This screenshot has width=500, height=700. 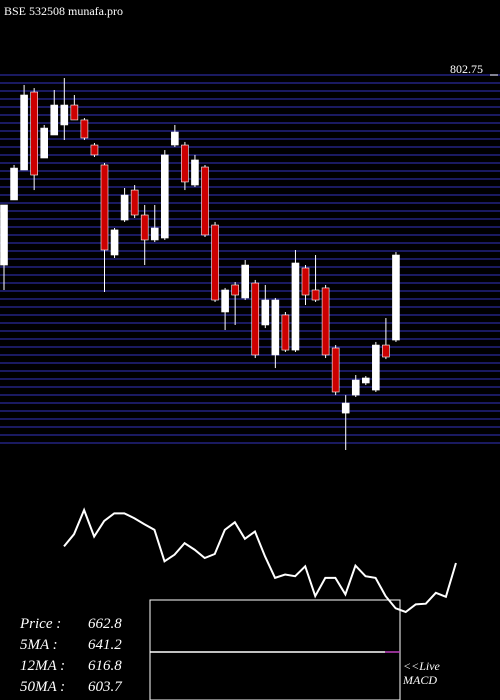 I want to click on price-line, so click(x=260, y=560).